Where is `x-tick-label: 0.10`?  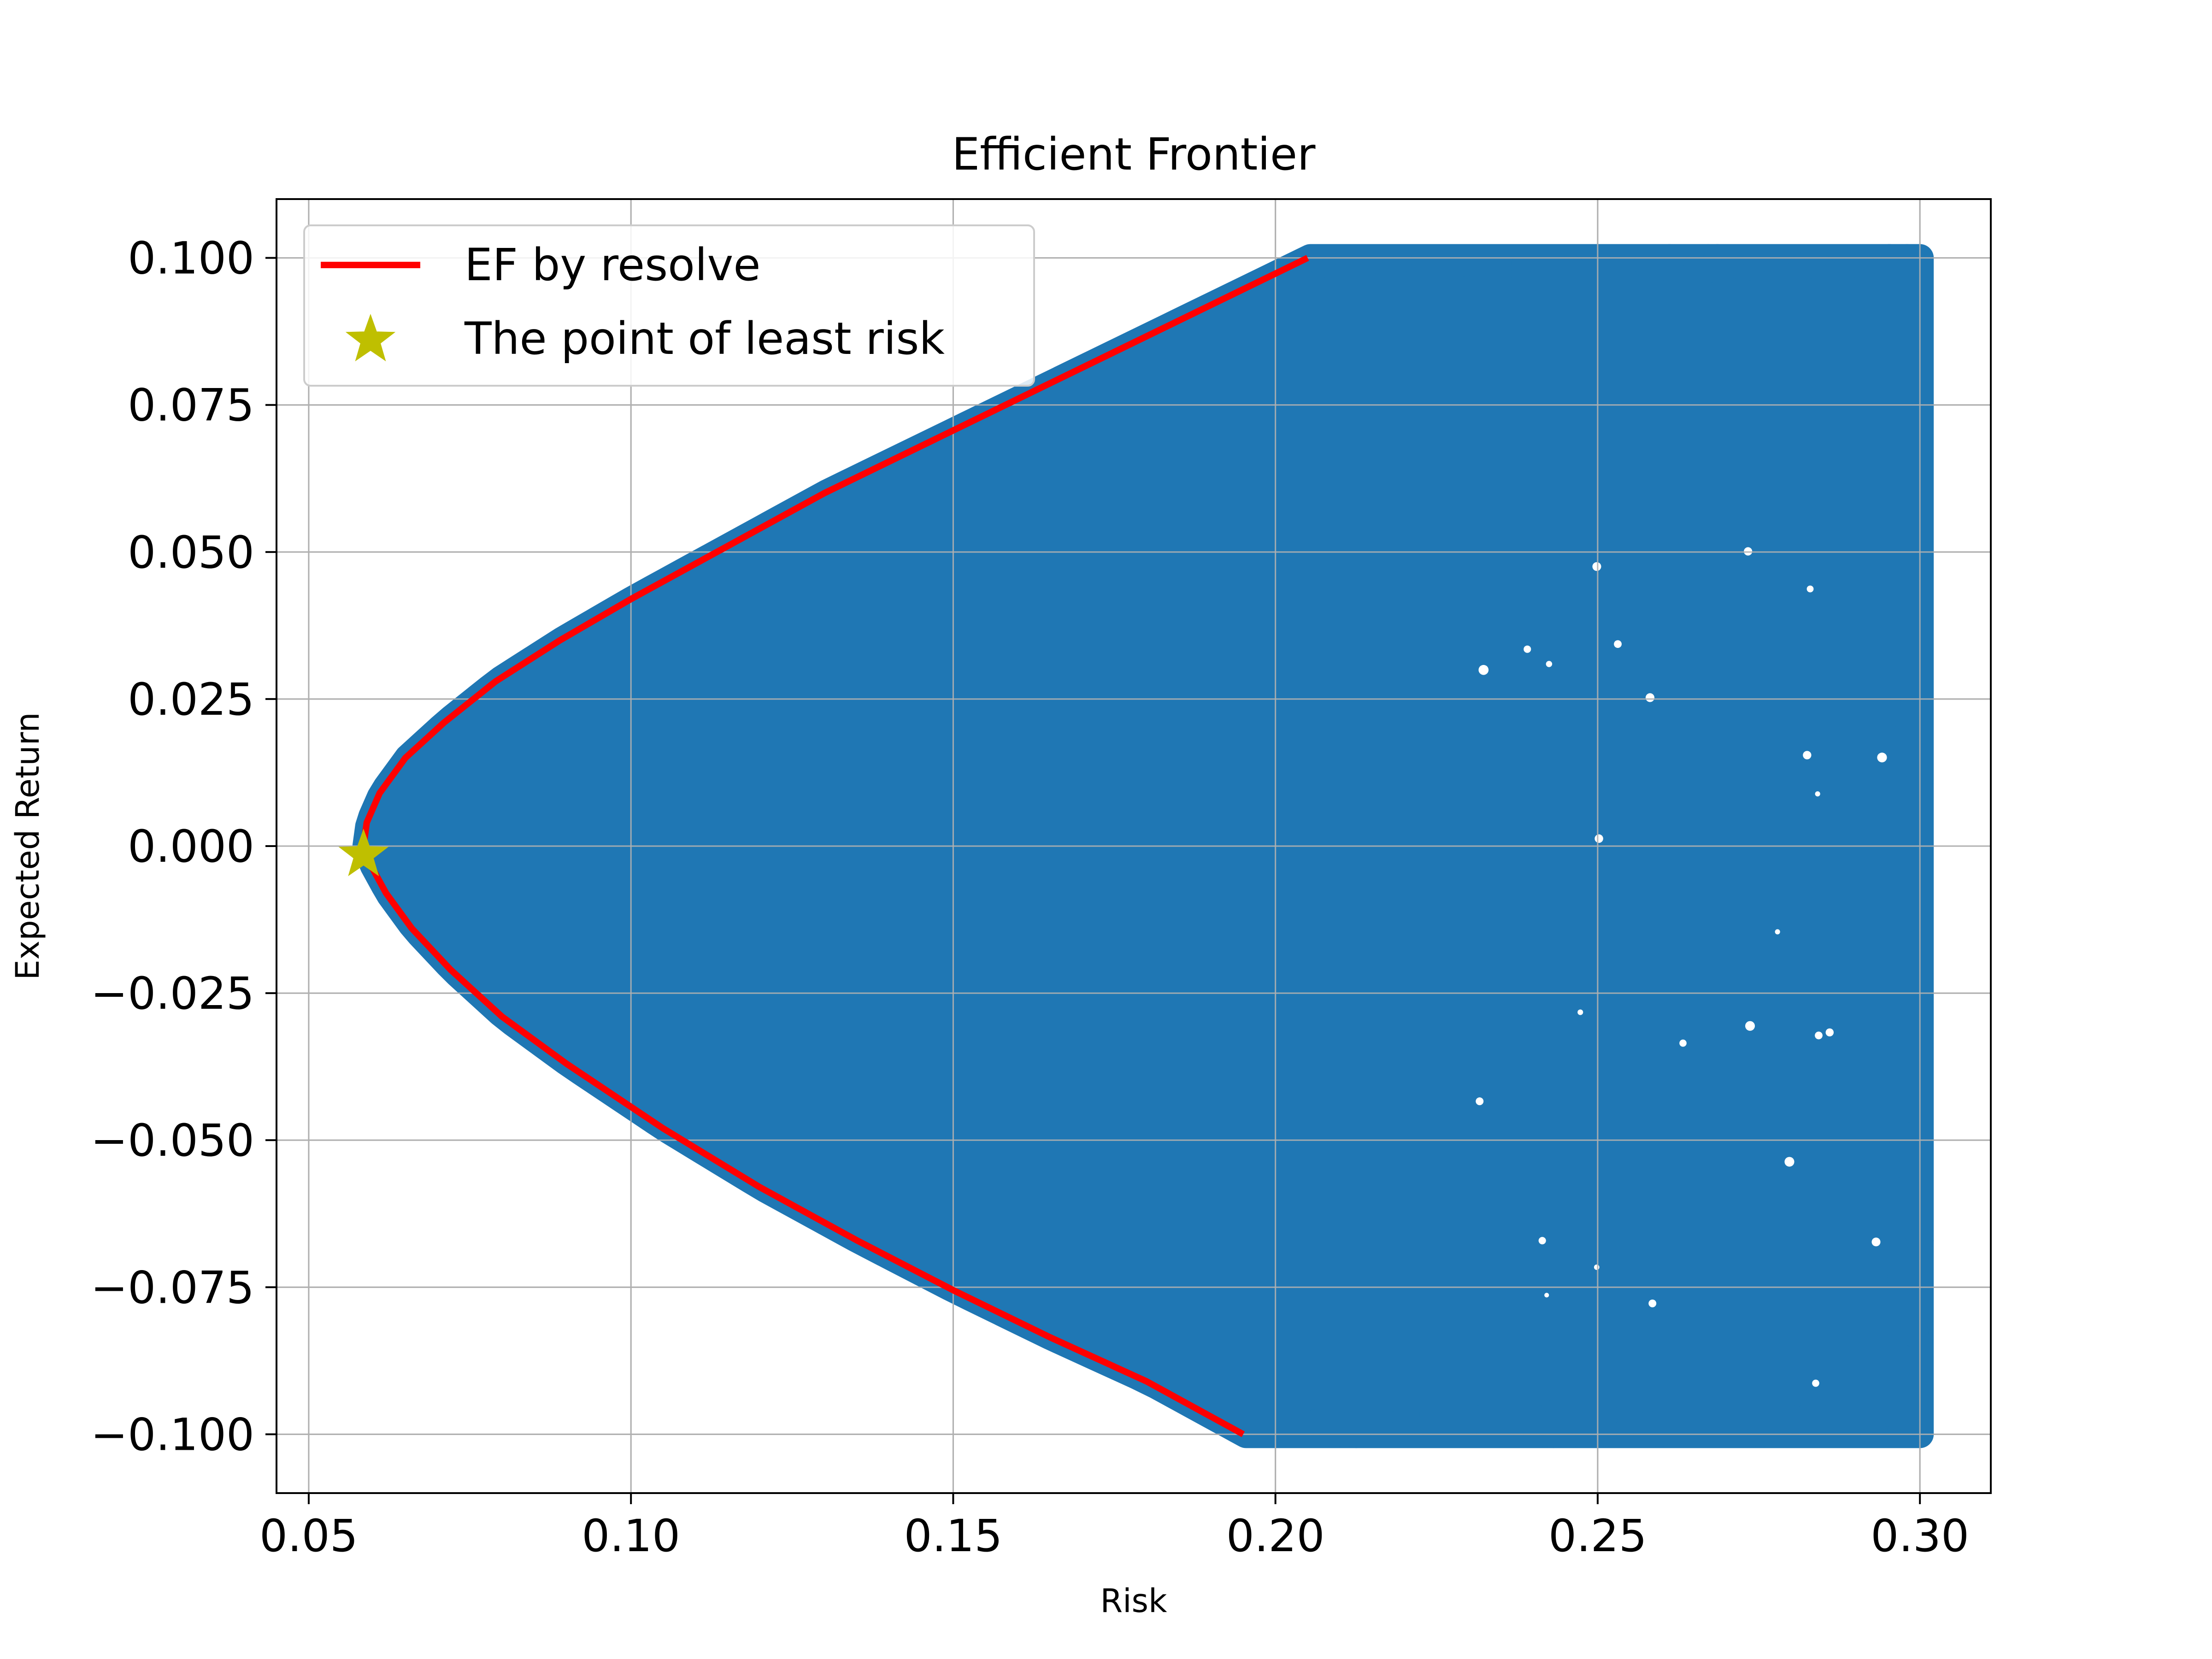
x-tick-label: 0.10 is located at coordinates (631, 1536).